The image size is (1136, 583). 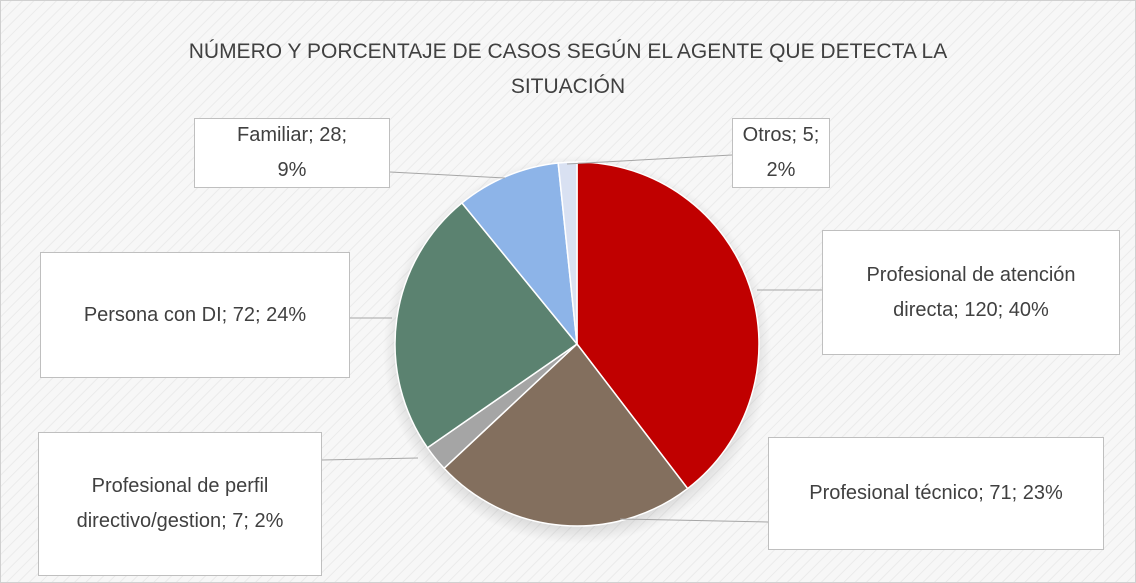 I want to click on data-label: Persona con DI; 72; 24%, so click(x=195, y=314).